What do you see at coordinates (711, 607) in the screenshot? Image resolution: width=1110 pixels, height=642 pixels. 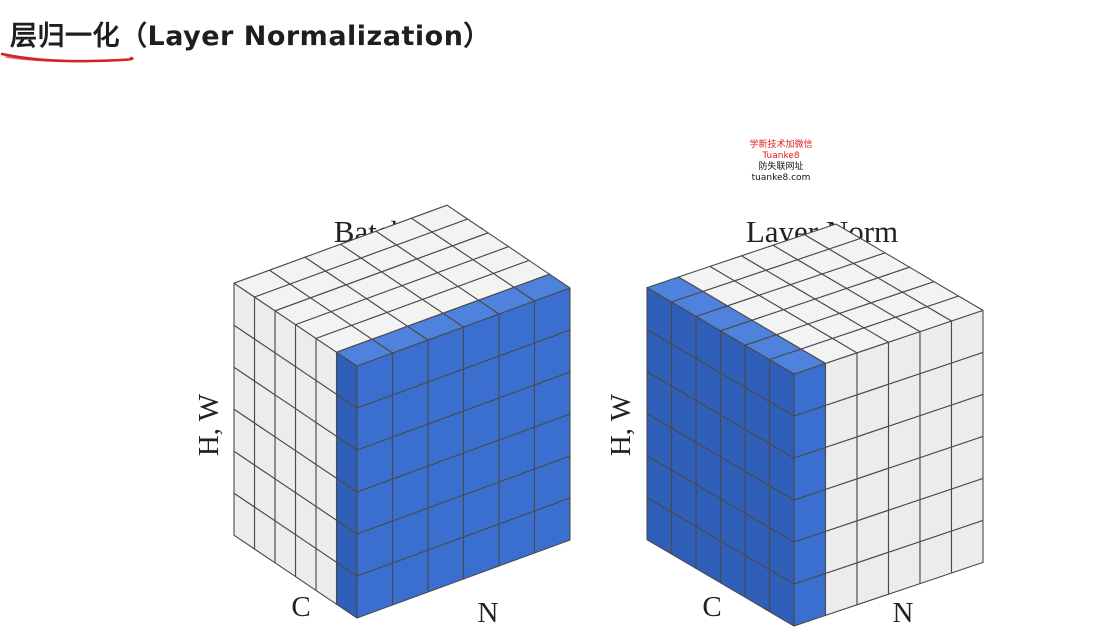 I see `layer-norm-c-label: C` at bounding box center [711, 607].